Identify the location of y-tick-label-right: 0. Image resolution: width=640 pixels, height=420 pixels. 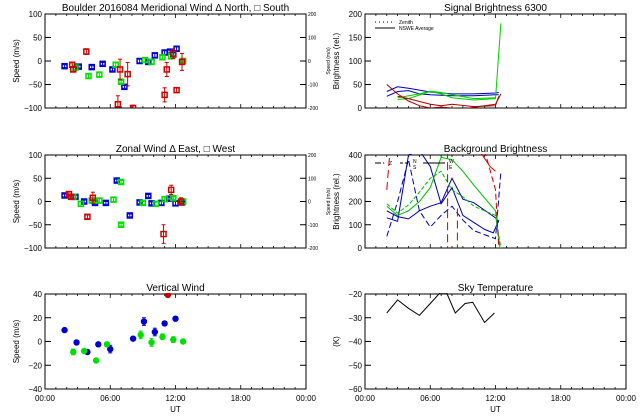
(309, 62).